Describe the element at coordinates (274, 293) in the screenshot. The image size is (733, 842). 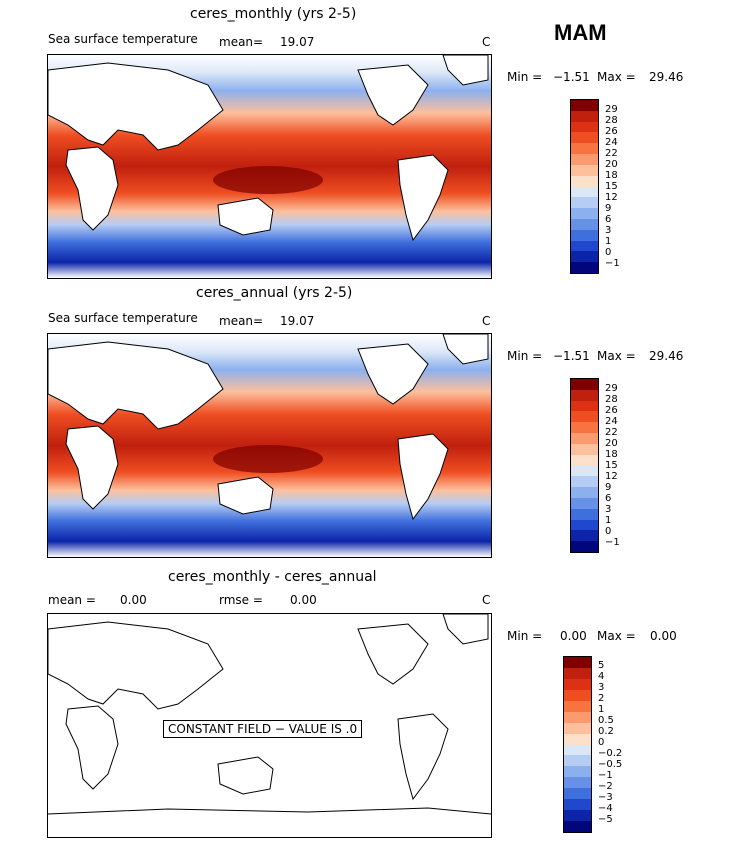
I see `panel-2-title: ceres_annual (yrs 2-5)` at that location.